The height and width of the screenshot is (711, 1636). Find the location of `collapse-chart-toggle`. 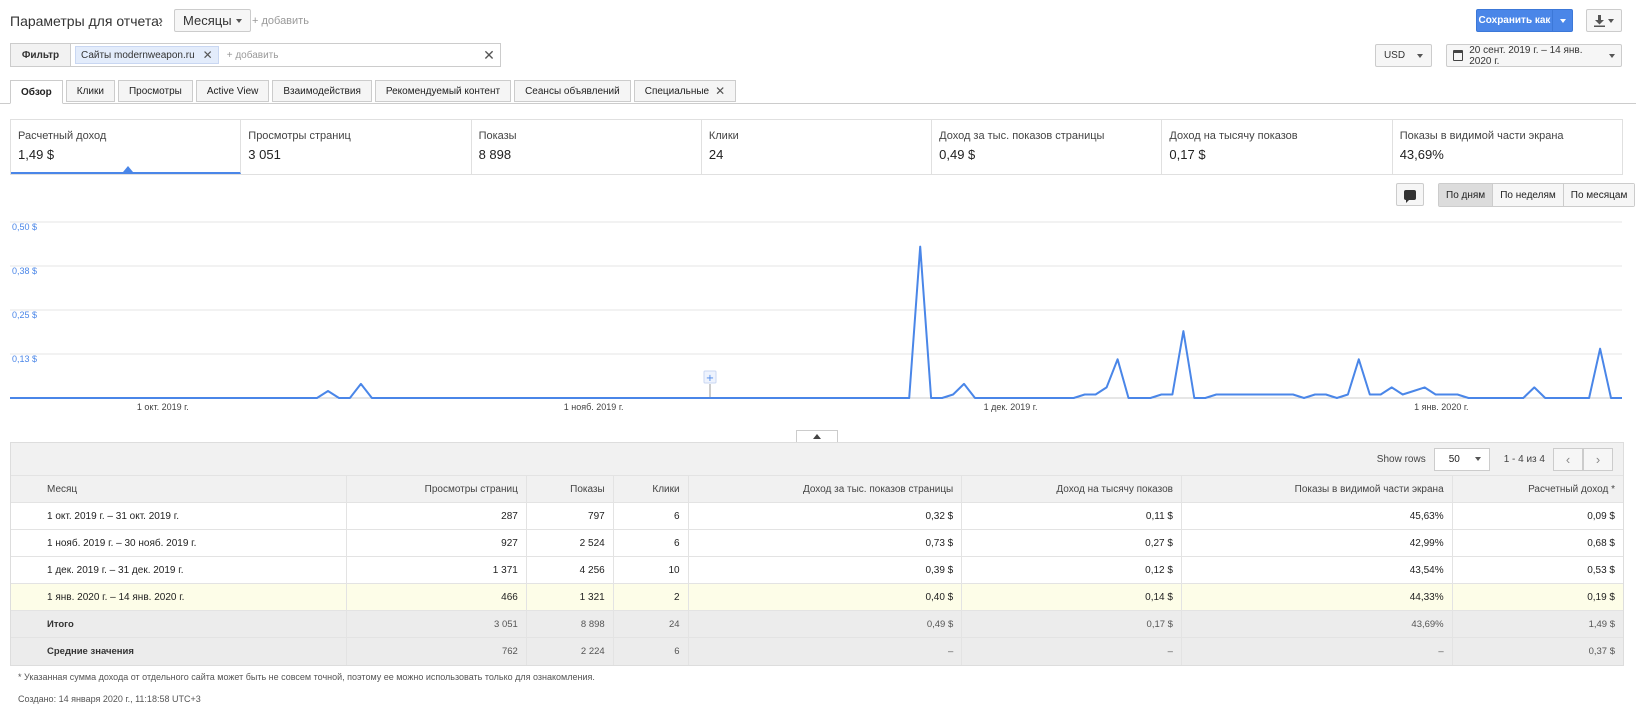

collapse-chart-toggle is located at coordinates (817, 436).